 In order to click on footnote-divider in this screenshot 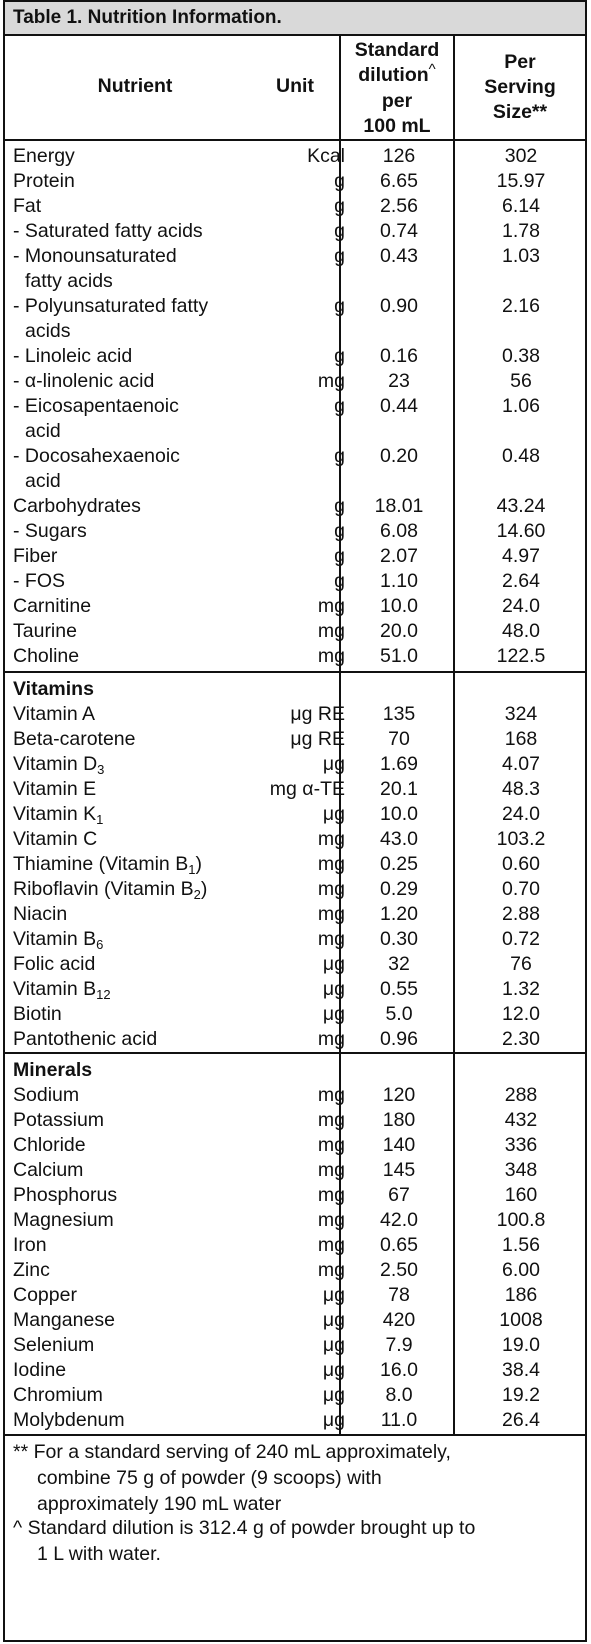, I will do `click(295, 1435)`.